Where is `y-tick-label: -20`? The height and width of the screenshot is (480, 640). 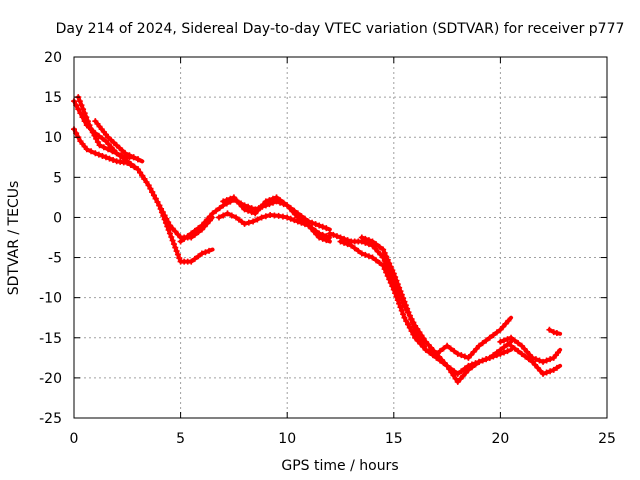 y-tick-label: -20 is located at coordinates (50, 379).